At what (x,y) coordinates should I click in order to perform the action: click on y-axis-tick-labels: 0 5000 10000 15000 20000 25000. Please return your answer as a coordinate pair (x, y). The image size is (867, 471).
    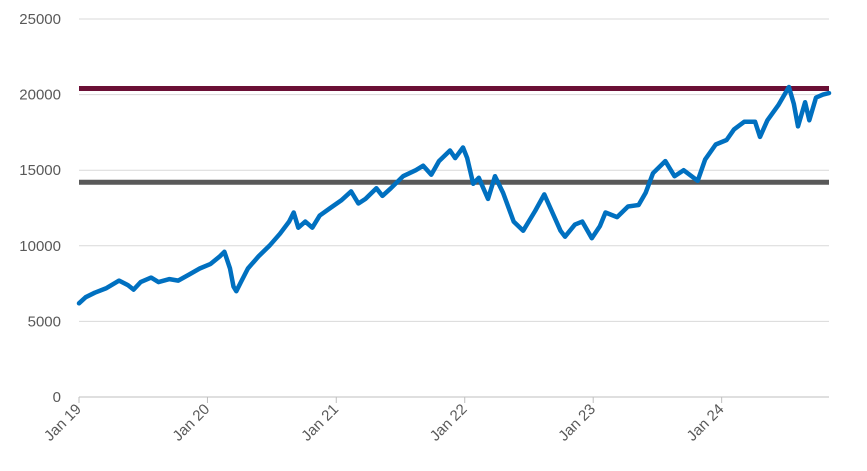
    Looking at the image, I should click on (40, 208).